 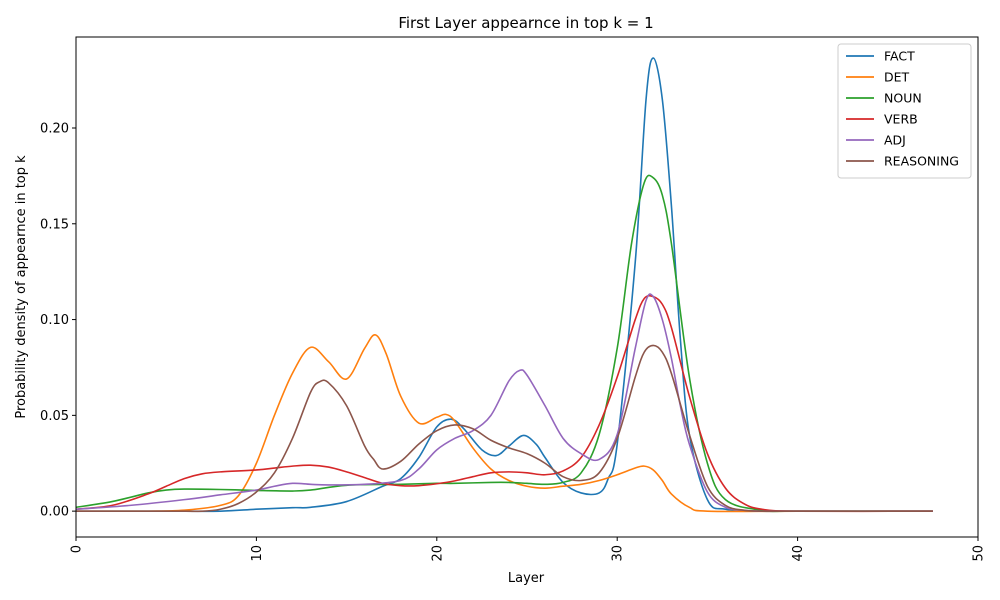 I want to click on y-tick-label: 0.15, so click(x=54, y=224).